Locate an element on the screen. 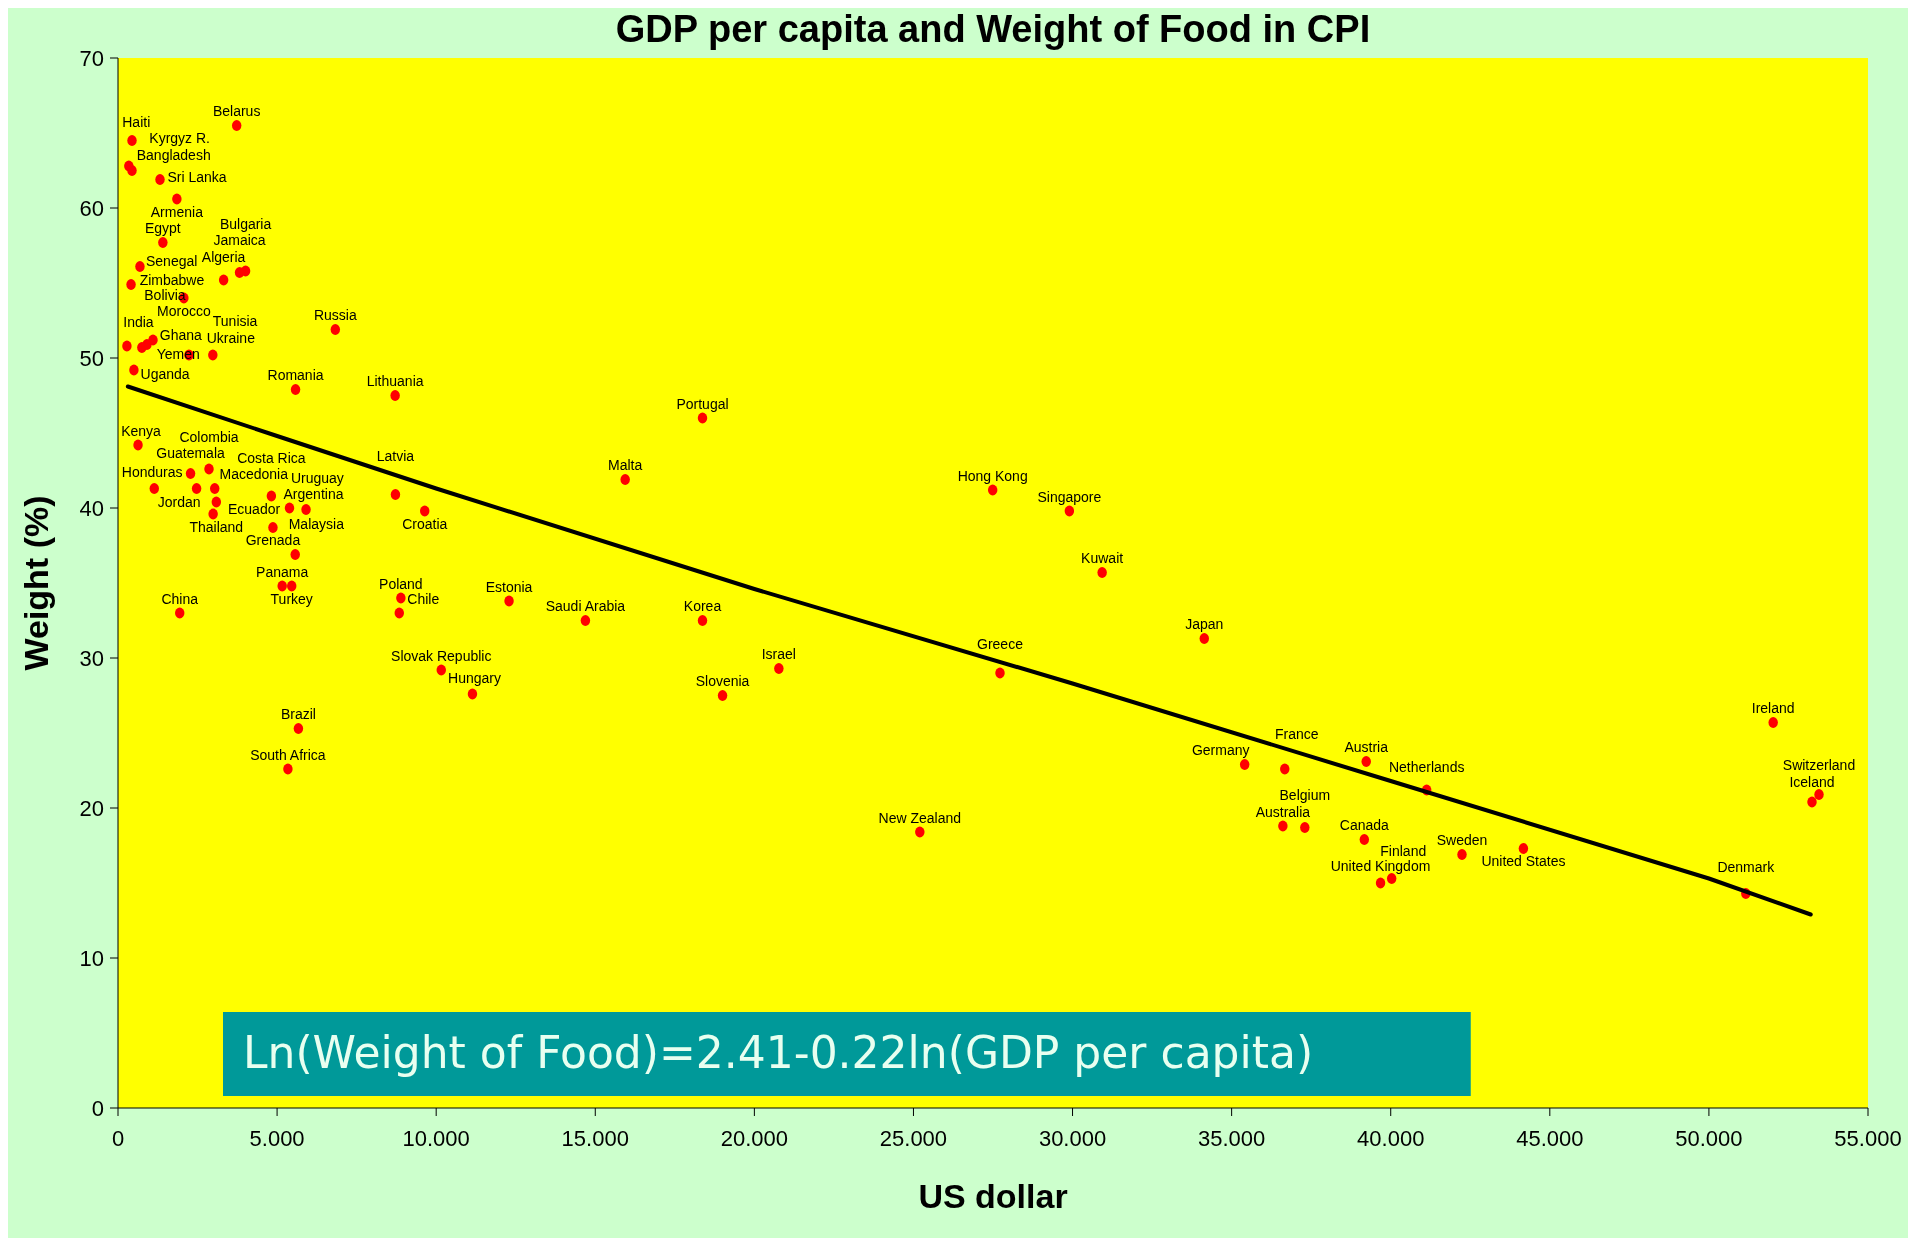  annotation: Guatemala is located at coordinates (190, 453).